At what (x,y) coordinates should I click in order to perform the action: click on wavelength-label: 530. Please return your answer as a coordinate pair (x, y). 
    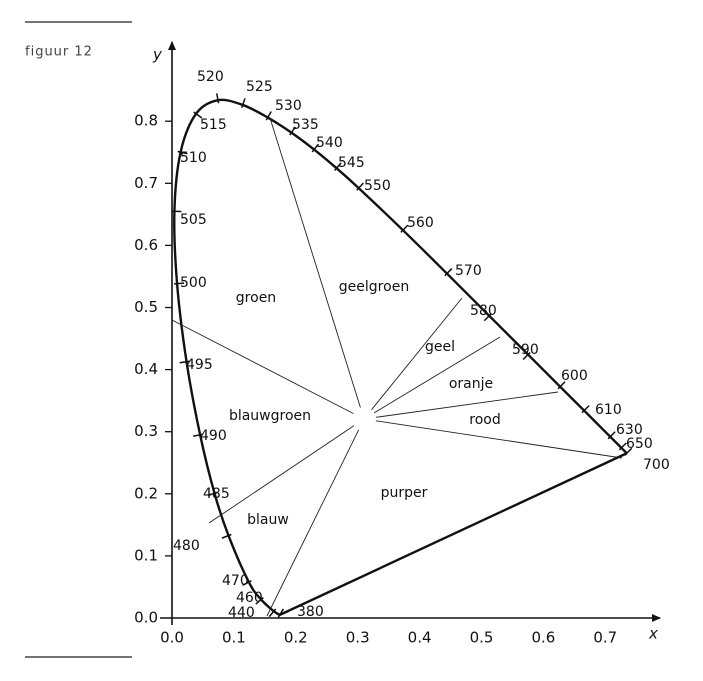
    Looking at the image, I should click on (288, 106).